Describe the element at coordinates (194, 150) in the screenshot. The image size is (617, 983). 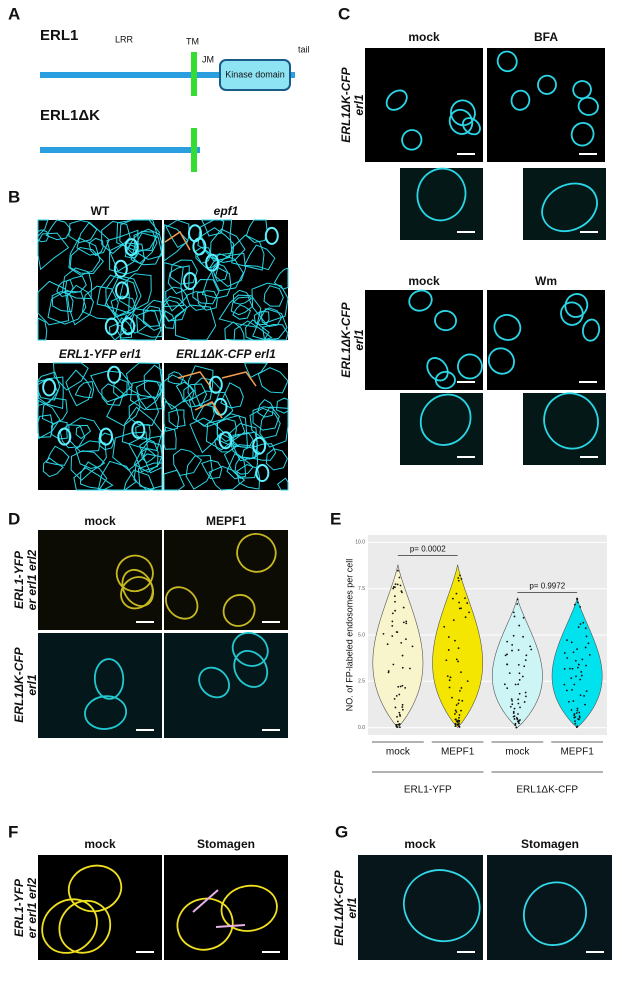
I see `tm-domain` at that location.